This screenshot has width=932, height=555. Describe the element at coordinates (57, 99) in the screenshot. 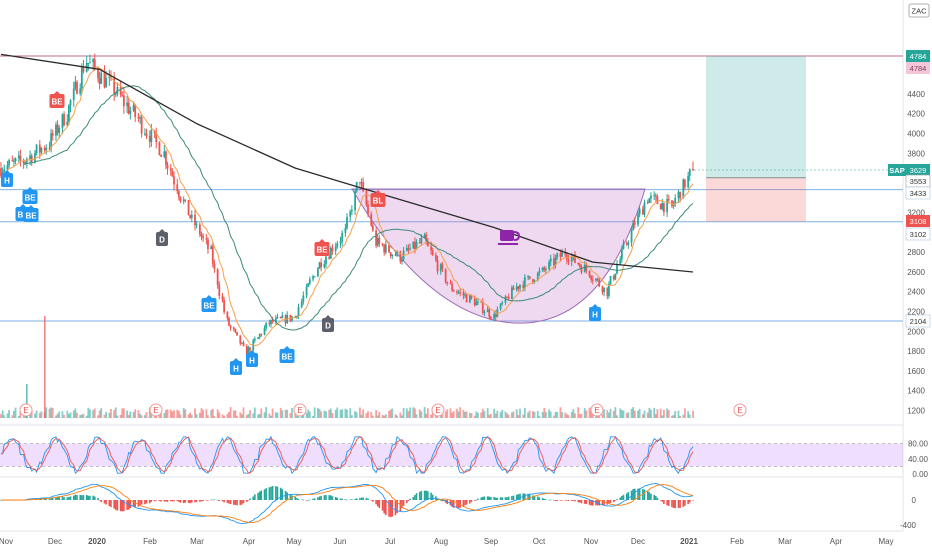

I see `event-badge: BE` at that location.